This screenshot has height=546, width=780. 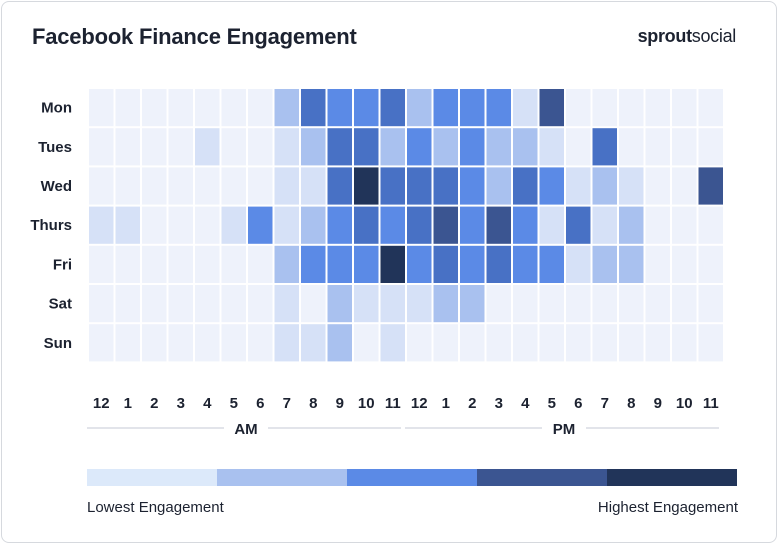 What do you see at coordinates (282, 477) in the screenshot?
I see `legend-color-step` at bounding box center [282, 477].